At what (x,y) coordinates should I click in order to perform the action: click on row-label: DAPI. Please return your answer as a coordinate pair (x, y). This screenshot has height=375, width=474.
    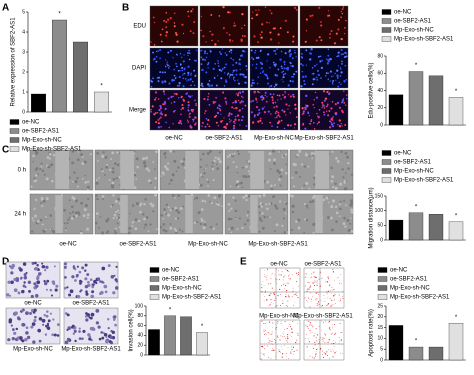
    Looking at the image, I should click on (139, 69).